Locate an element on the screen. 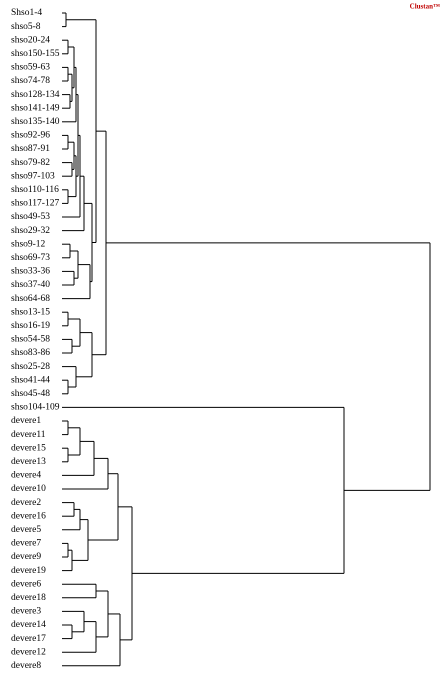  leaf-label: shso128-134 is located at coordinates (35, 95).